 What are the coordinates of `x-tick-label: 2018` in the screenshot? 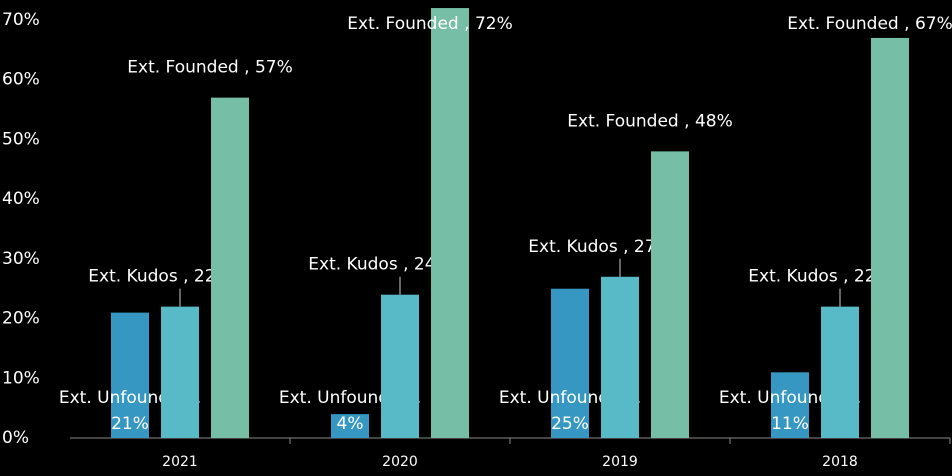 It's located at (840, 462).